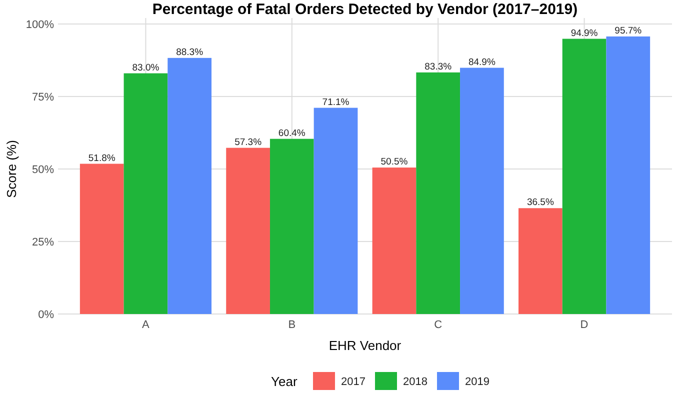  I want to click on y-tick-label: 25%, so click(43, 242).